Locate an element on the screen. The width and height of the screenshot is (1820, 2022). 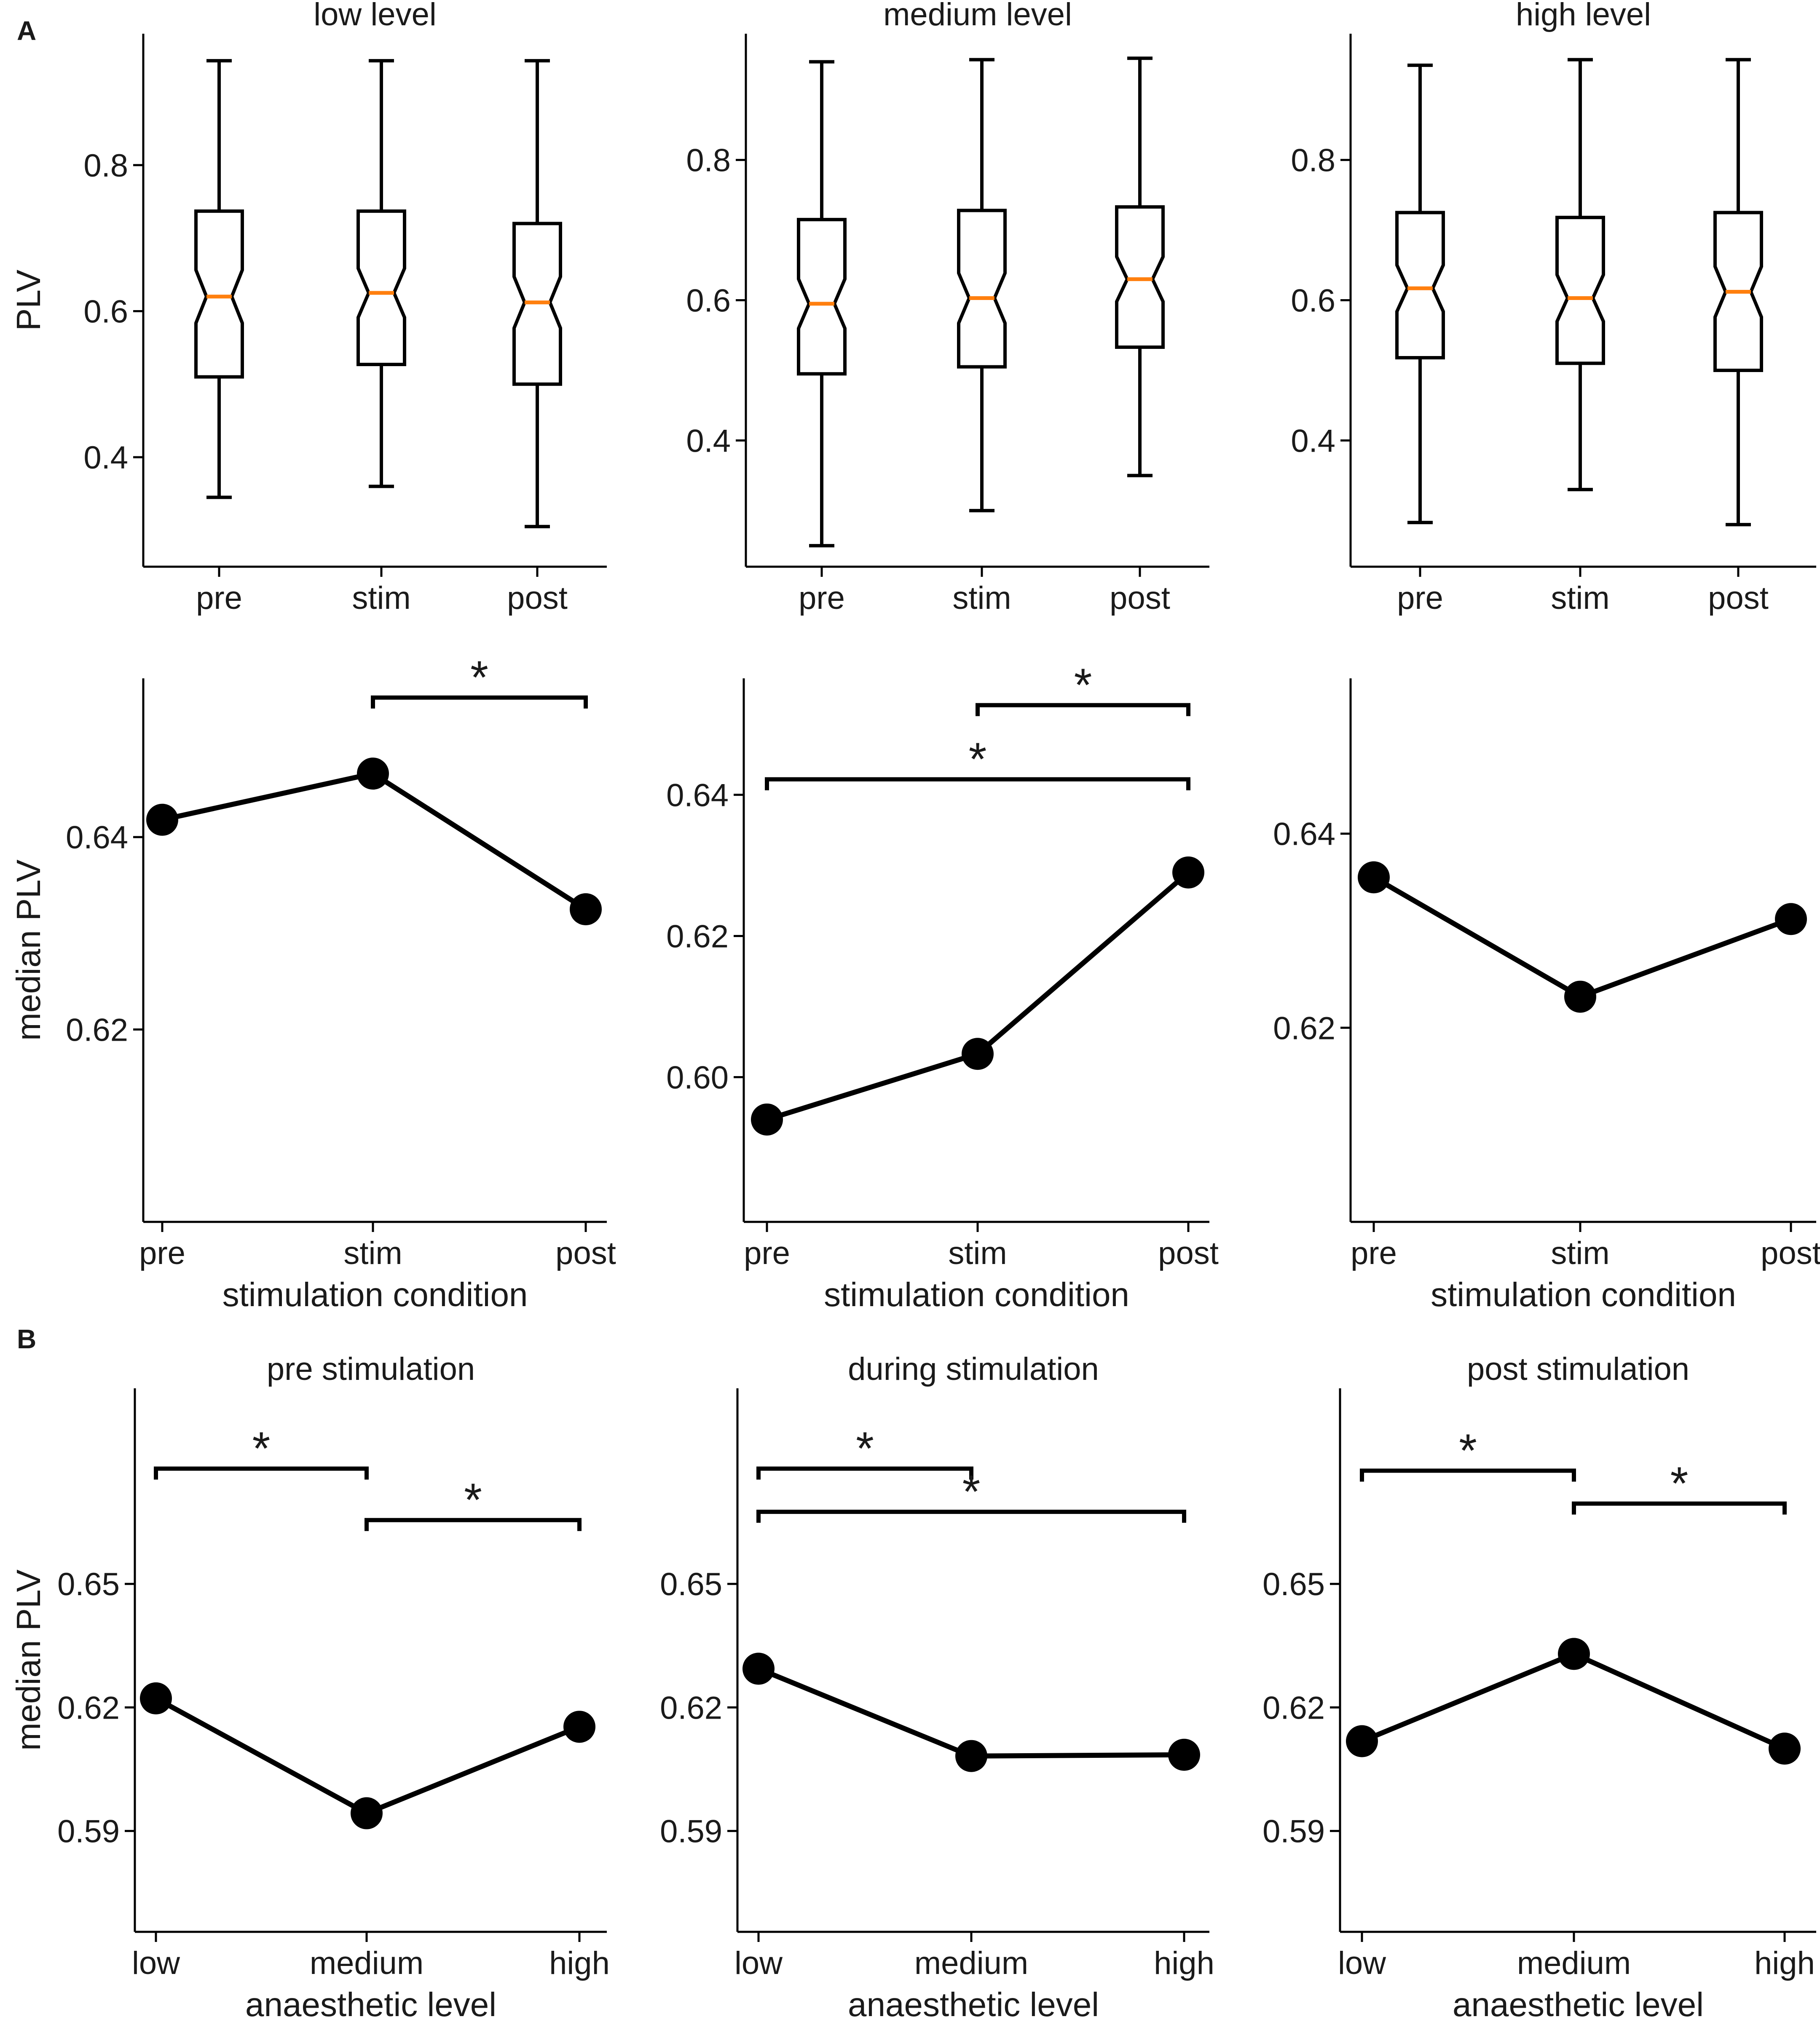
sig-marker-b1-0: * is located at coordinates (261, 1449).